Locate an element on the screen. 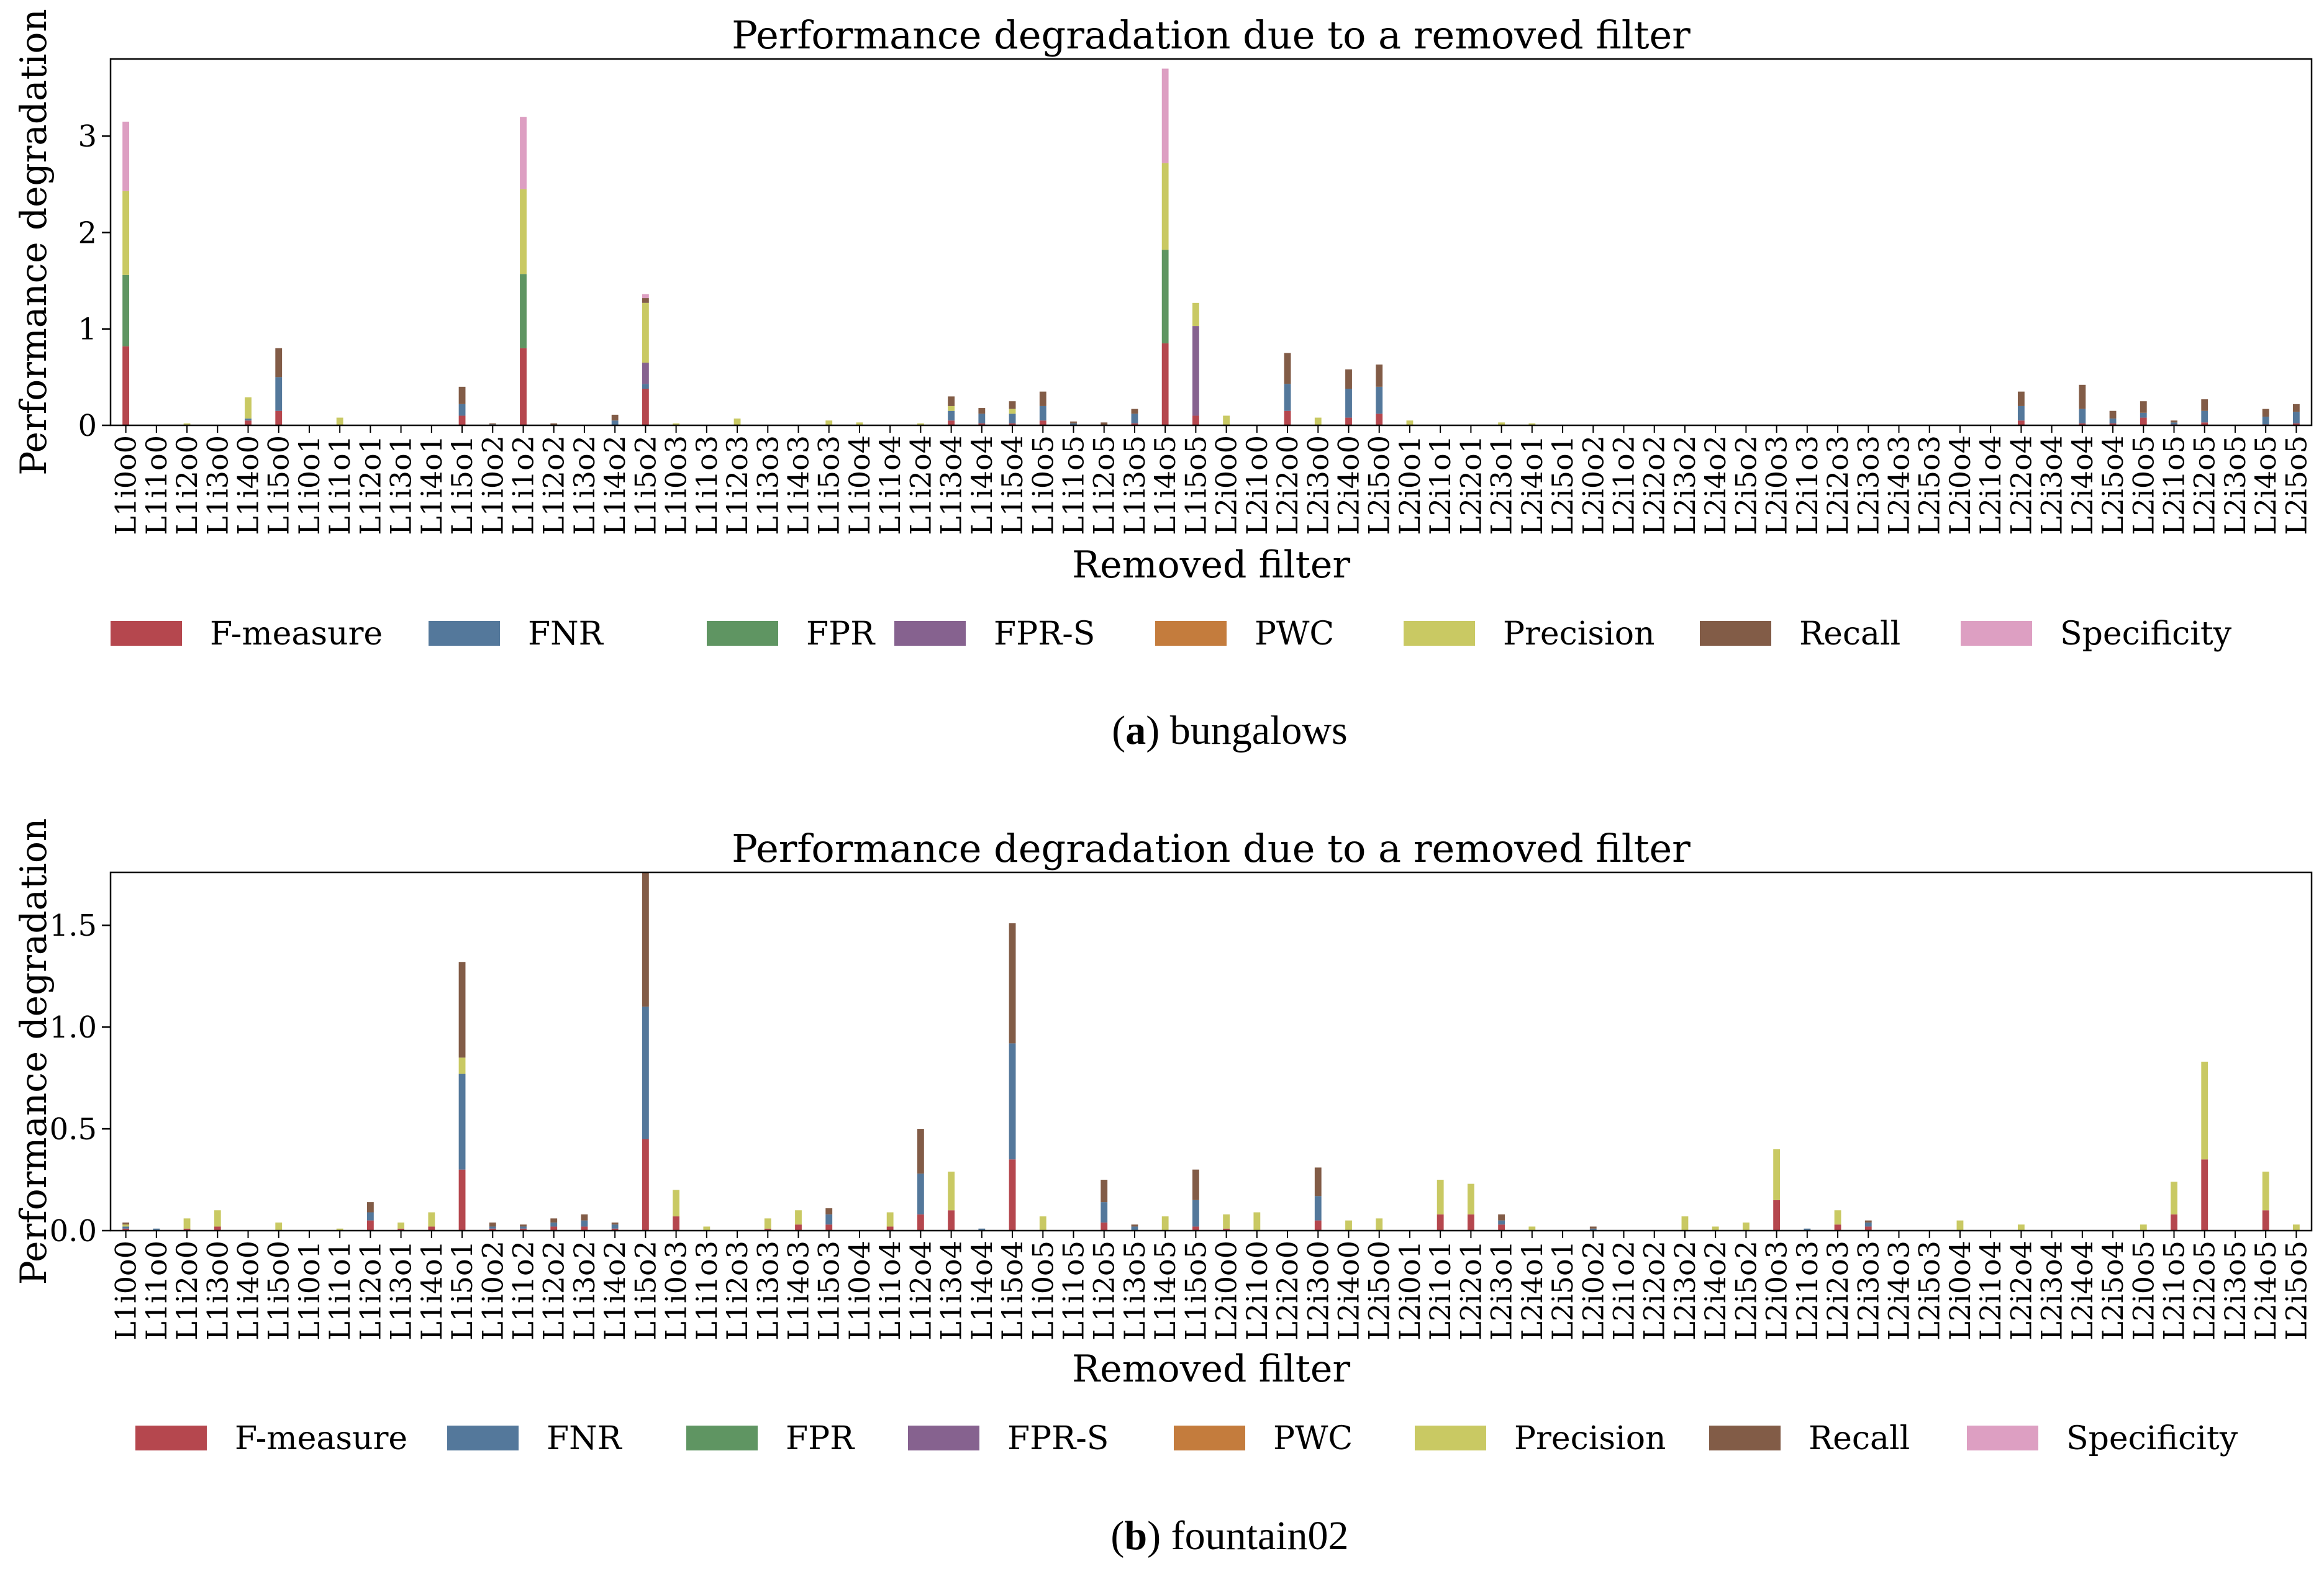  bar-segment-recall-L1i1o2 is located at coordinates (523, 1225).